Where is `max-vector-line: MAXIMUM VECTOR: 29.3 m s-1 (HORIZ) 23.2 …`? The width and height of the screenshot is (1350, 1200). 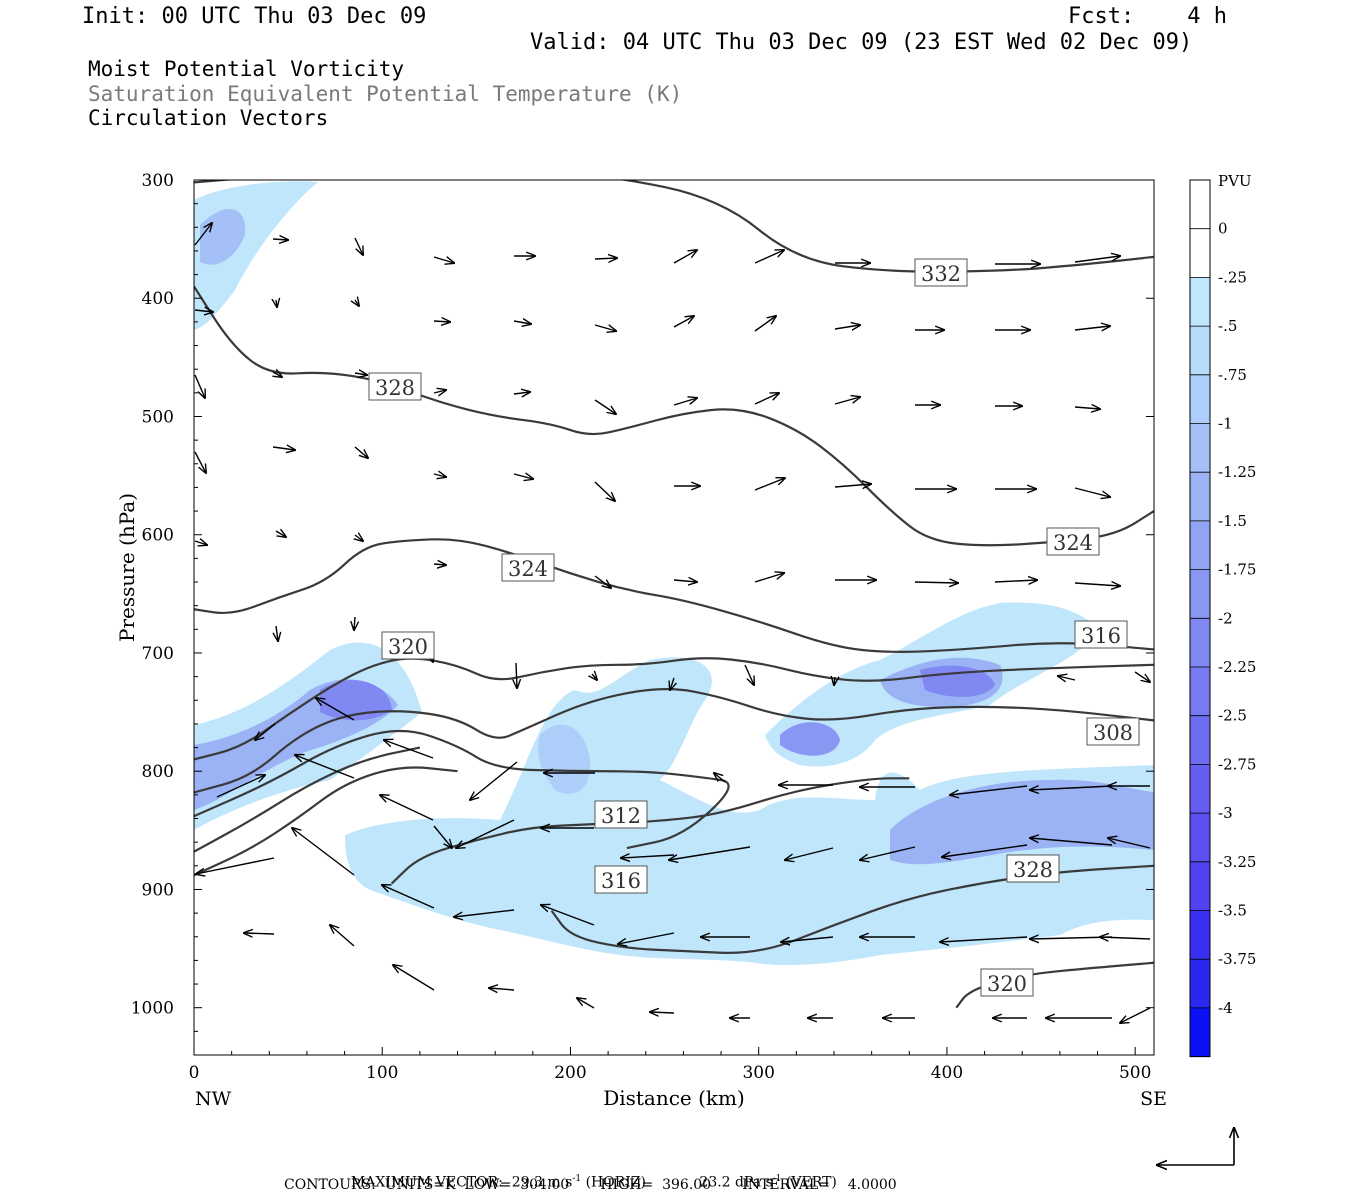
max-vector-line: MAXIMUM VECTOR: 29.3 m s-1 (HORIZ) 23.2 … is located at coordinates (589, 1174).